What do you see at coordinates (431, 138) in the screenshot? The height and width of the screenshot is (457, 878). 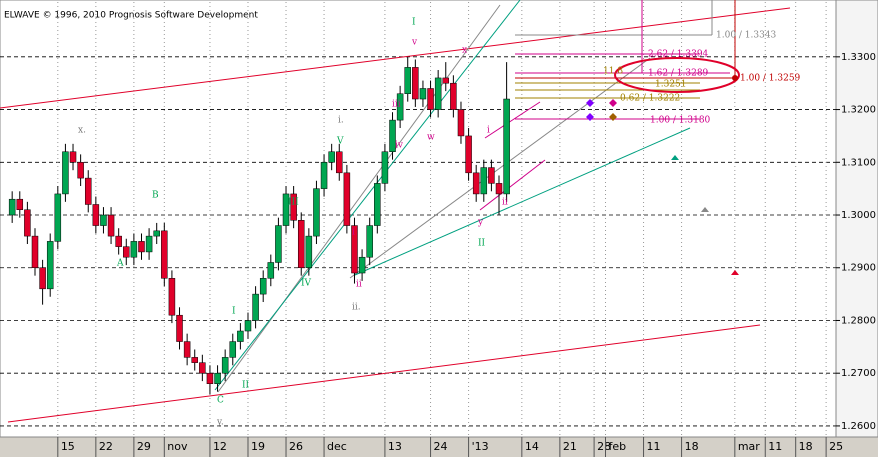 I see `annotation: w` at bounding box center [431, 138].